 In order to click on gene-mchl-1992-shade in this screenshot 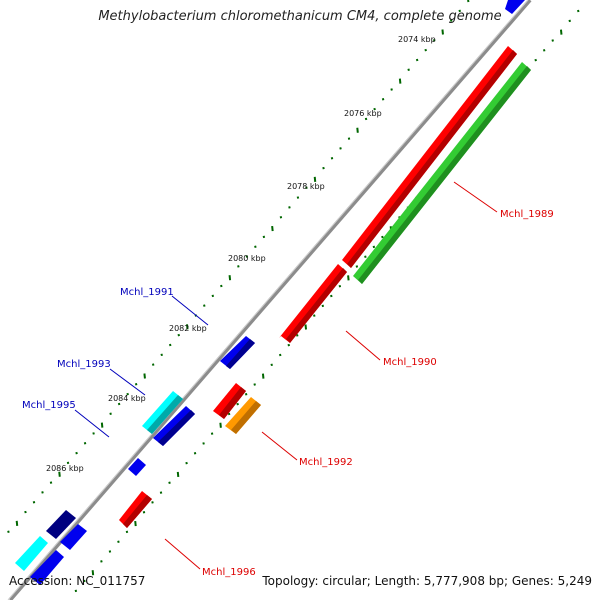, I will do `click(246, 417)`.